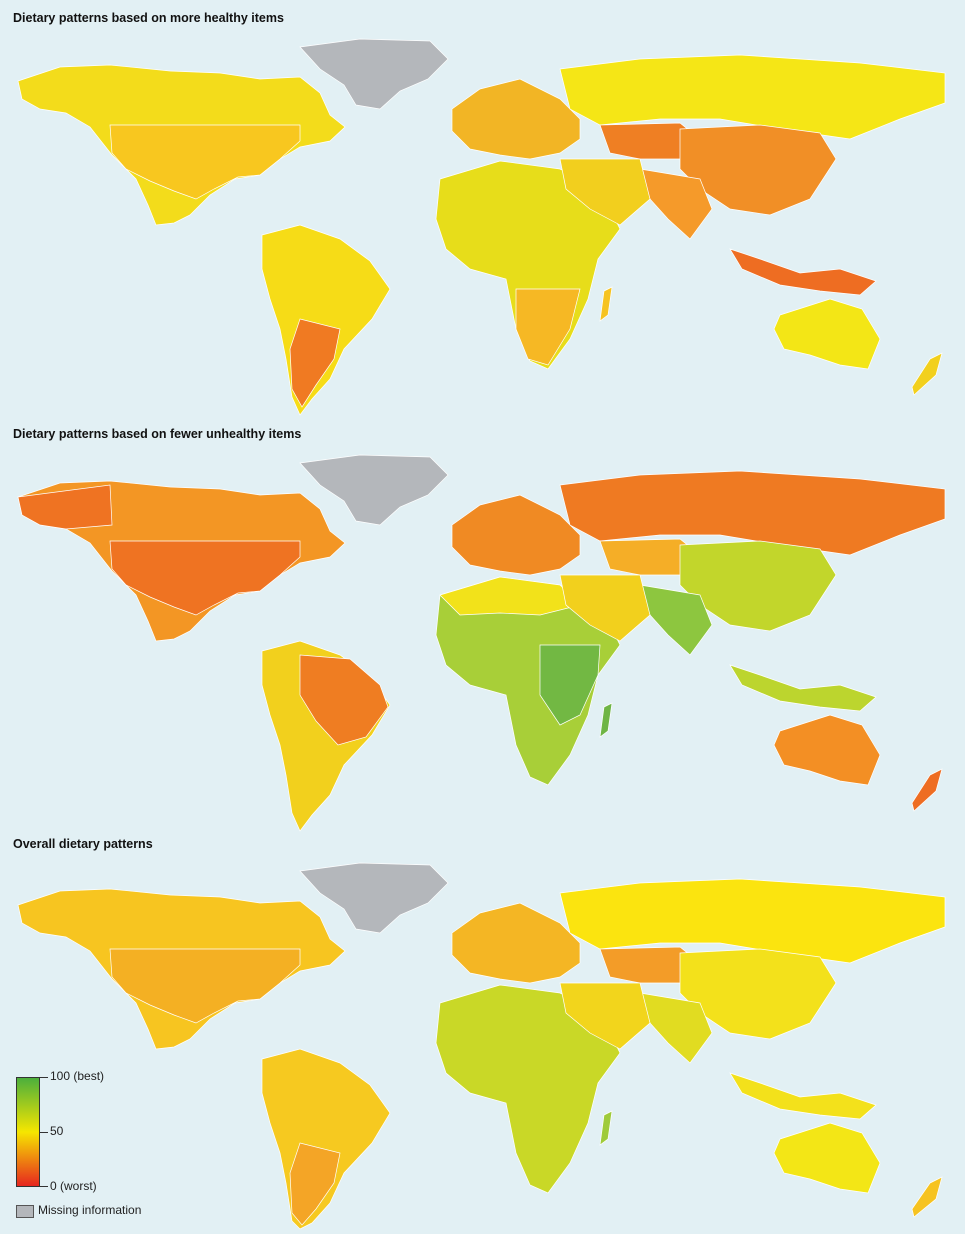 This screenshot has height=1234, width=965. What do you see at coordinates (57, 1131) in the screenshot?
I see `legend-label-mid: 50` at bounding box center [57, 1131].